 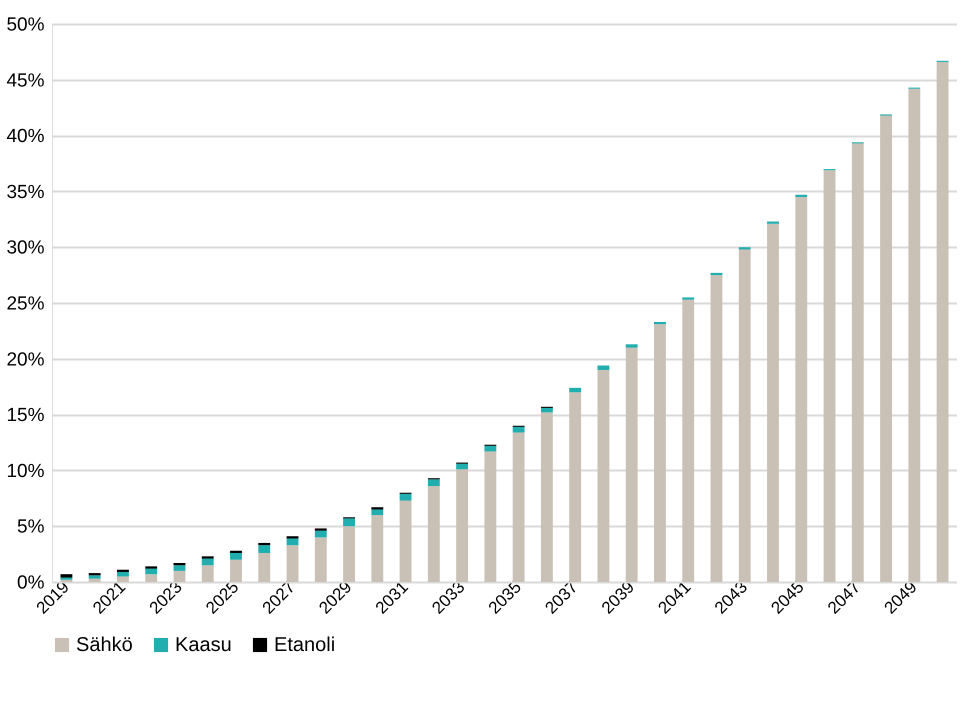 What do you see at coordinates (25, 304) in the screenshot?
I see `y-tick-label: 25%` at bounding box center [25, 304].